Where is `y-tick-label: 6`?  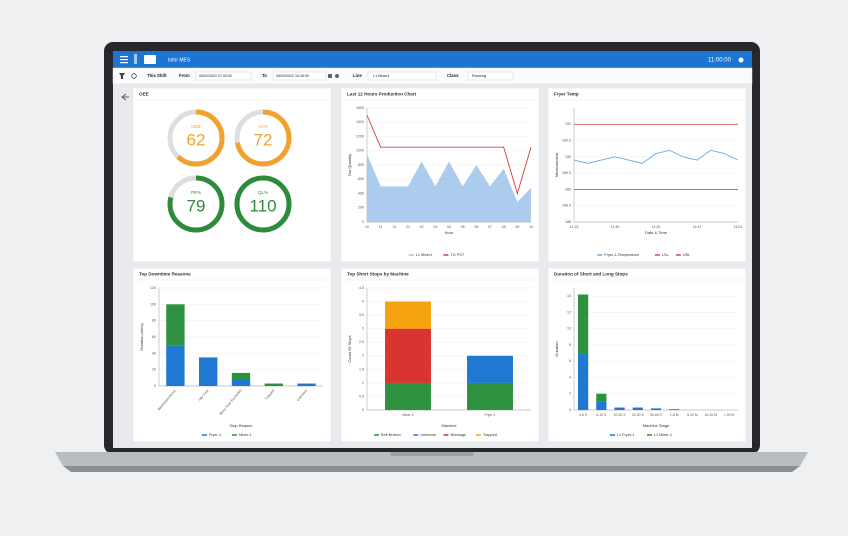 y-tick-label: 6 is located at coordinates (570, 361).